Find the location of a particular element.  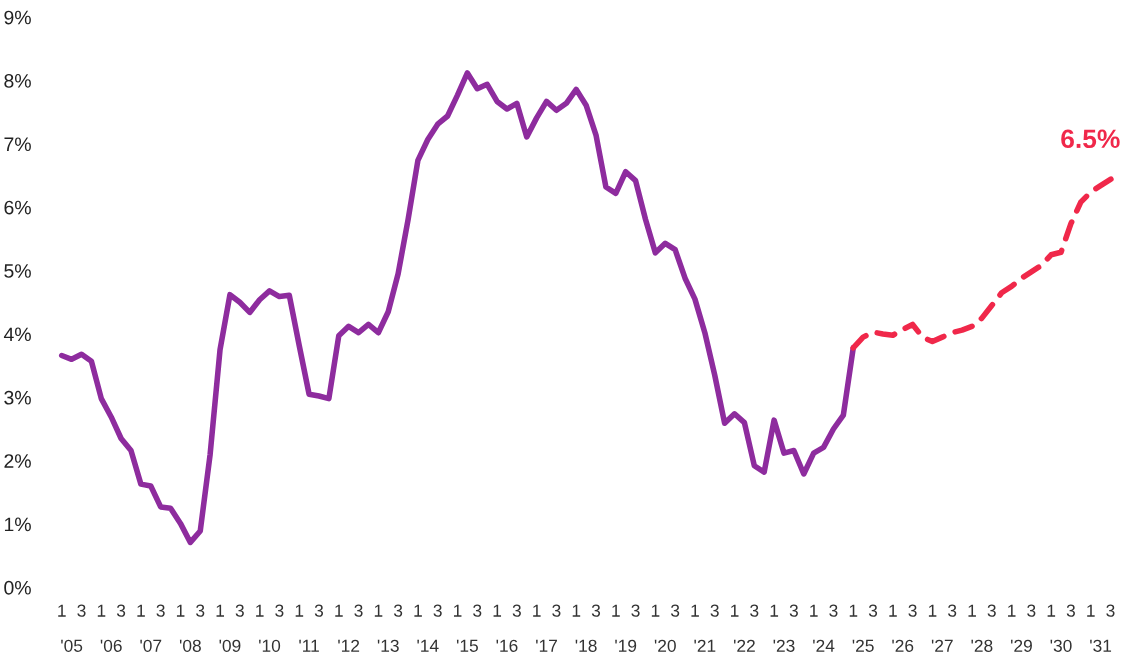

y-tick-label: 1% is located at coordinates (17, 524).